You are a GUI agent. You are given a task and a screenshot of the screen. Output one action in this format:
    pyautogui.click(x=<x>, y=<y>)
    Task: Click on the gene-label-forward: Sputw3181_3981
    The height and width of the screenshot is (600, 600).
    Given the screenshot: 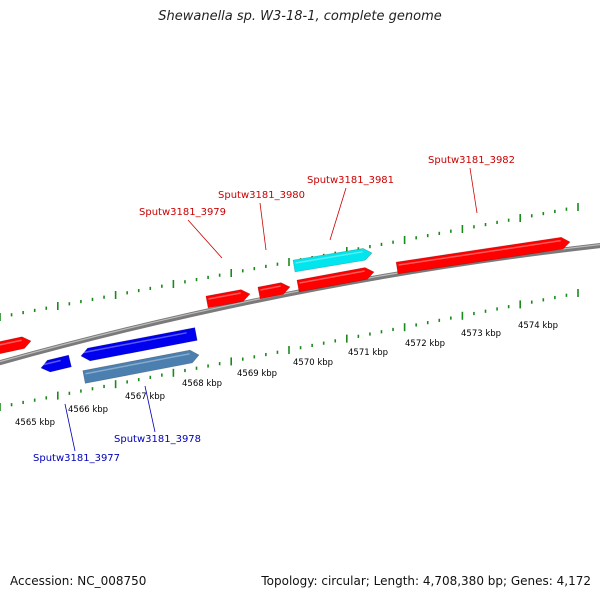 What is the action you would take?
    pyautogui.click(x=350, y=180)
    